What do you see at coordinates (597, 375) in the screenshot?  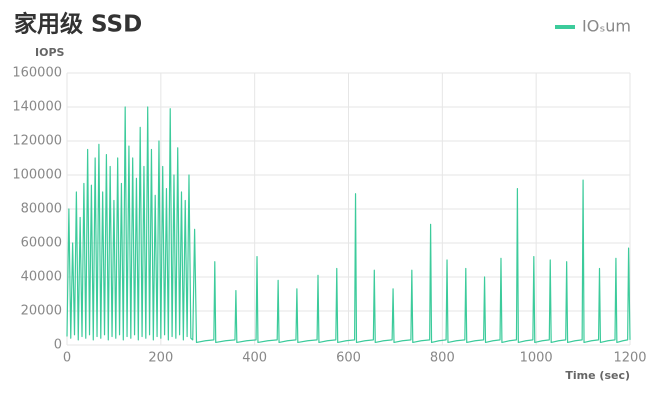 I see `x-axis-label: Time (sec)` at bounding box center [597, 375].